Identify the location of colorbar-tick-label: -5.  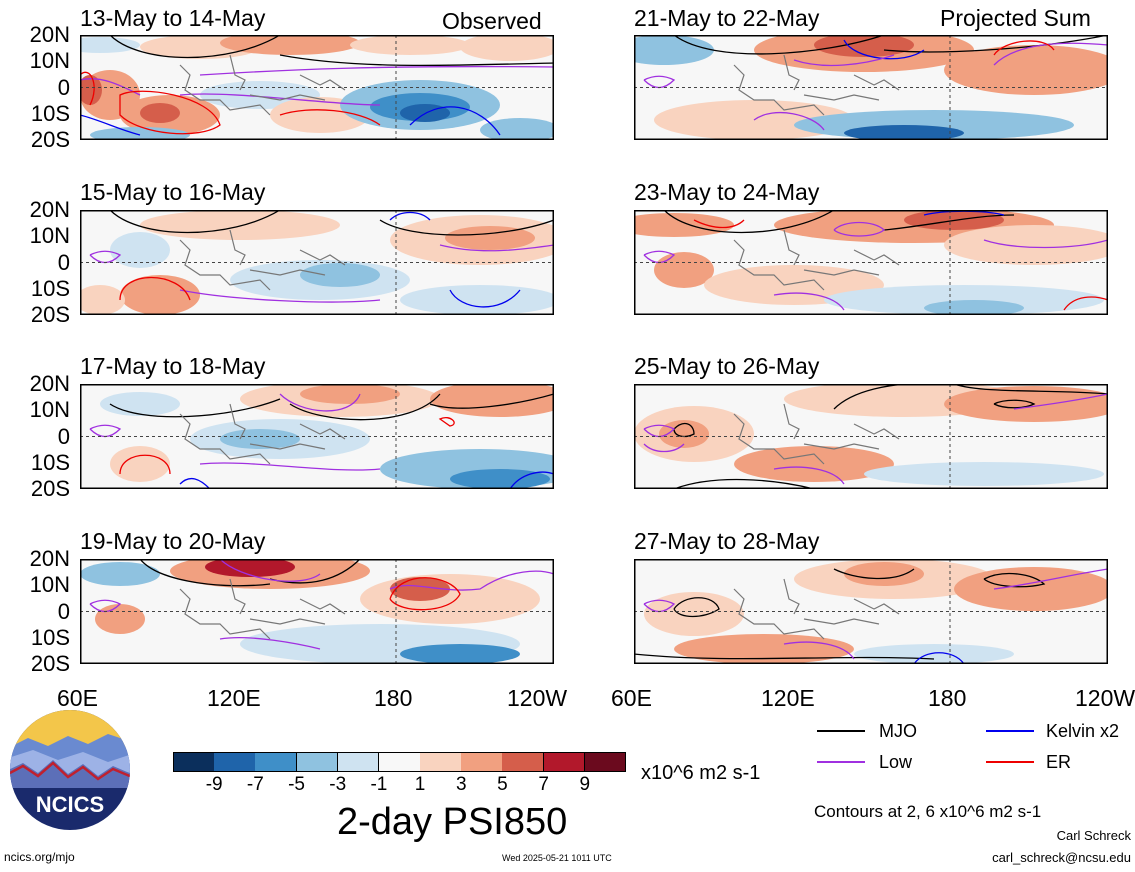
(296, 784).